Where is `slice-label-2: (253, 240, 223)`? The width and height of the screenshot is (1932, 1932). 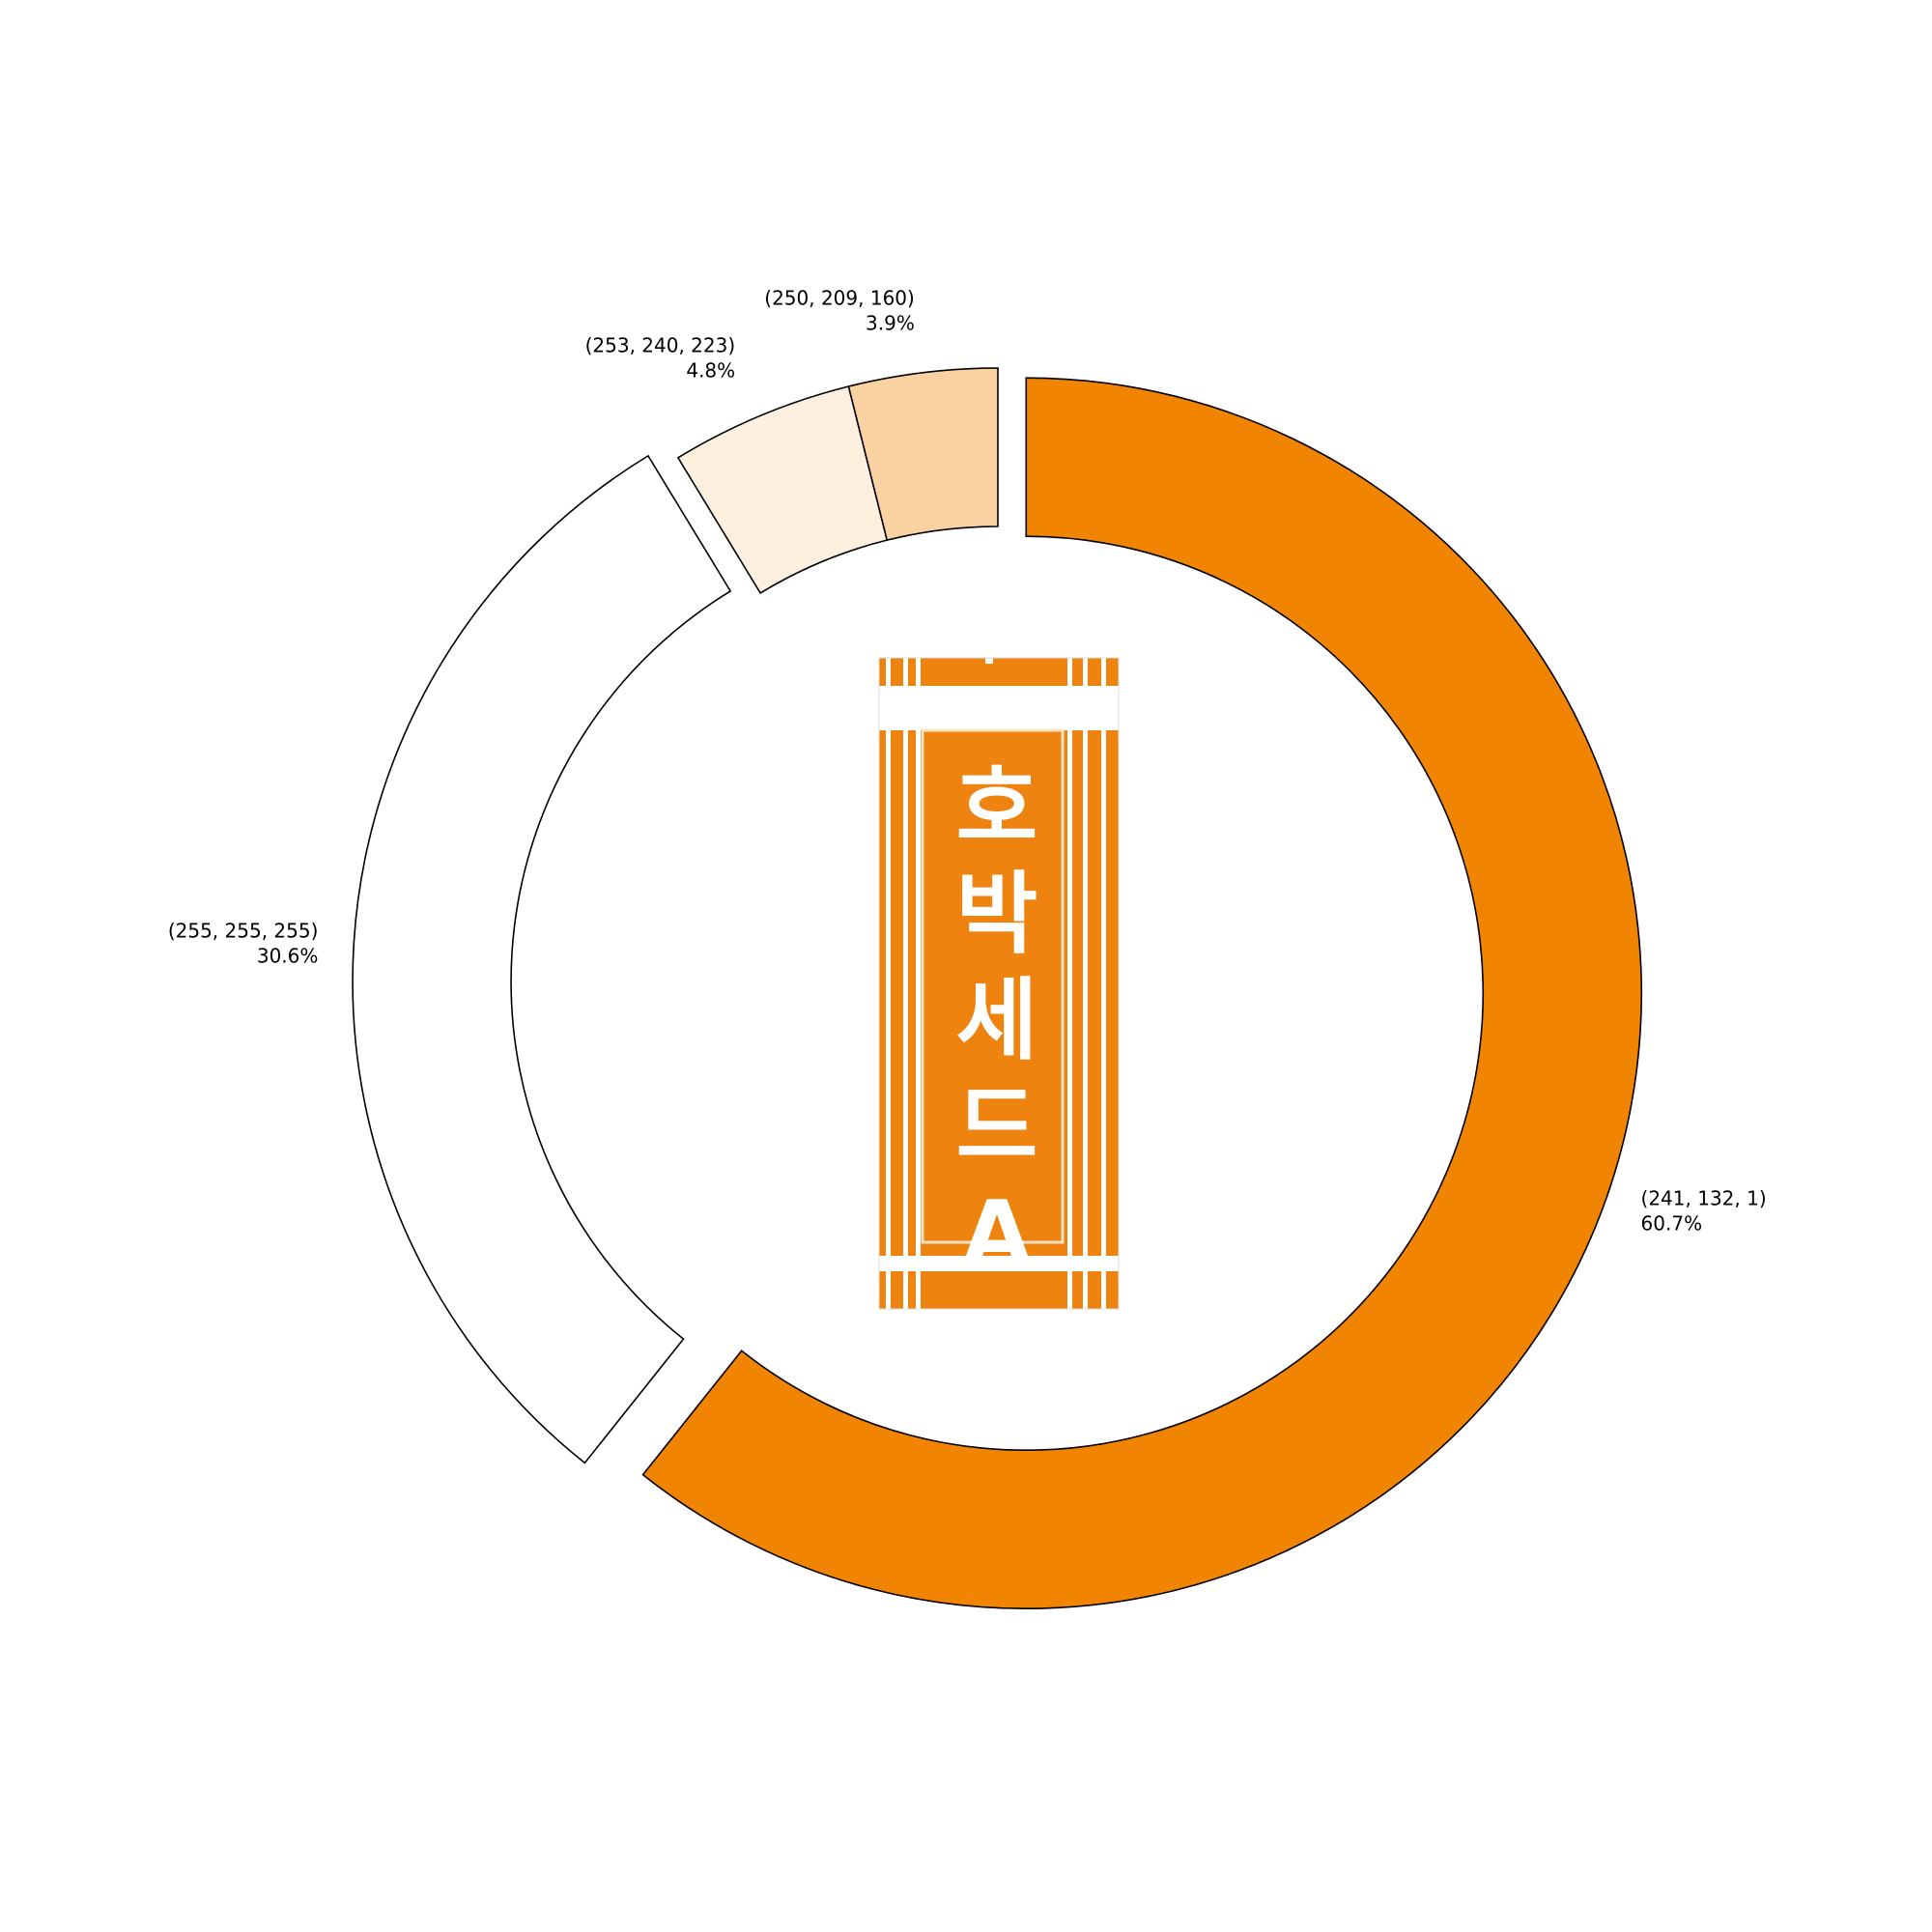 slice-label-2: (253, 240, 223) is located at coordinates (660, 345).